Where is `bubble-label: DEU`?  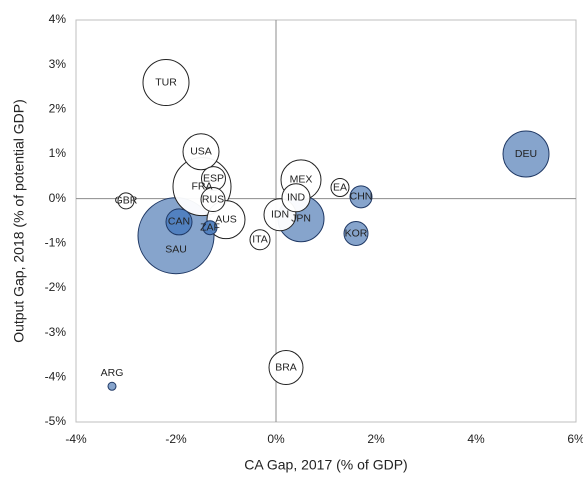
bubble-label: DEU is located at coordinates (526, 154).